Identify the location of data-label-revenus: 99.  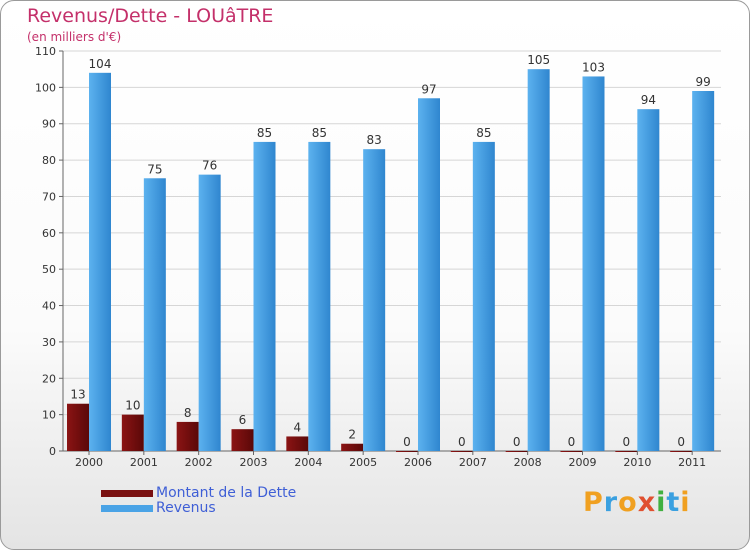
(703, 82).